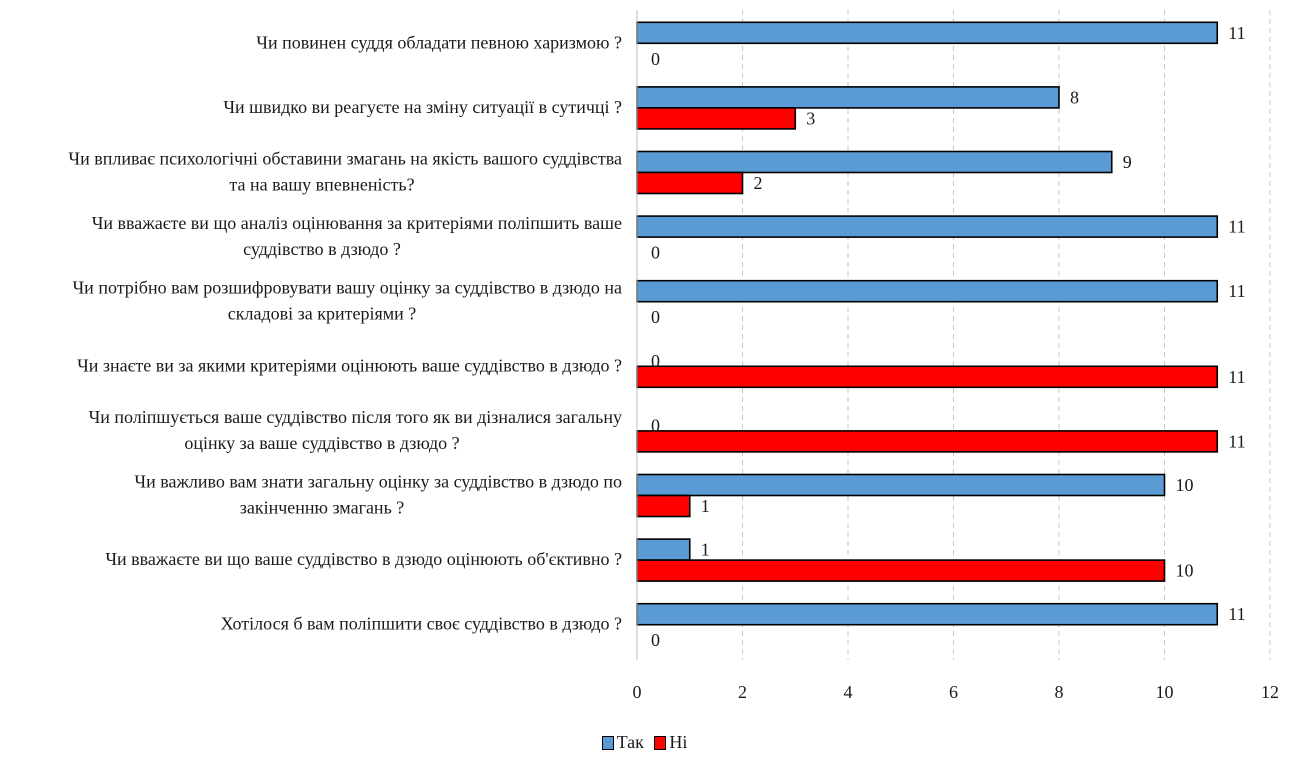  I want to click on value-label-tak-2: 8, so click(1074, 97).